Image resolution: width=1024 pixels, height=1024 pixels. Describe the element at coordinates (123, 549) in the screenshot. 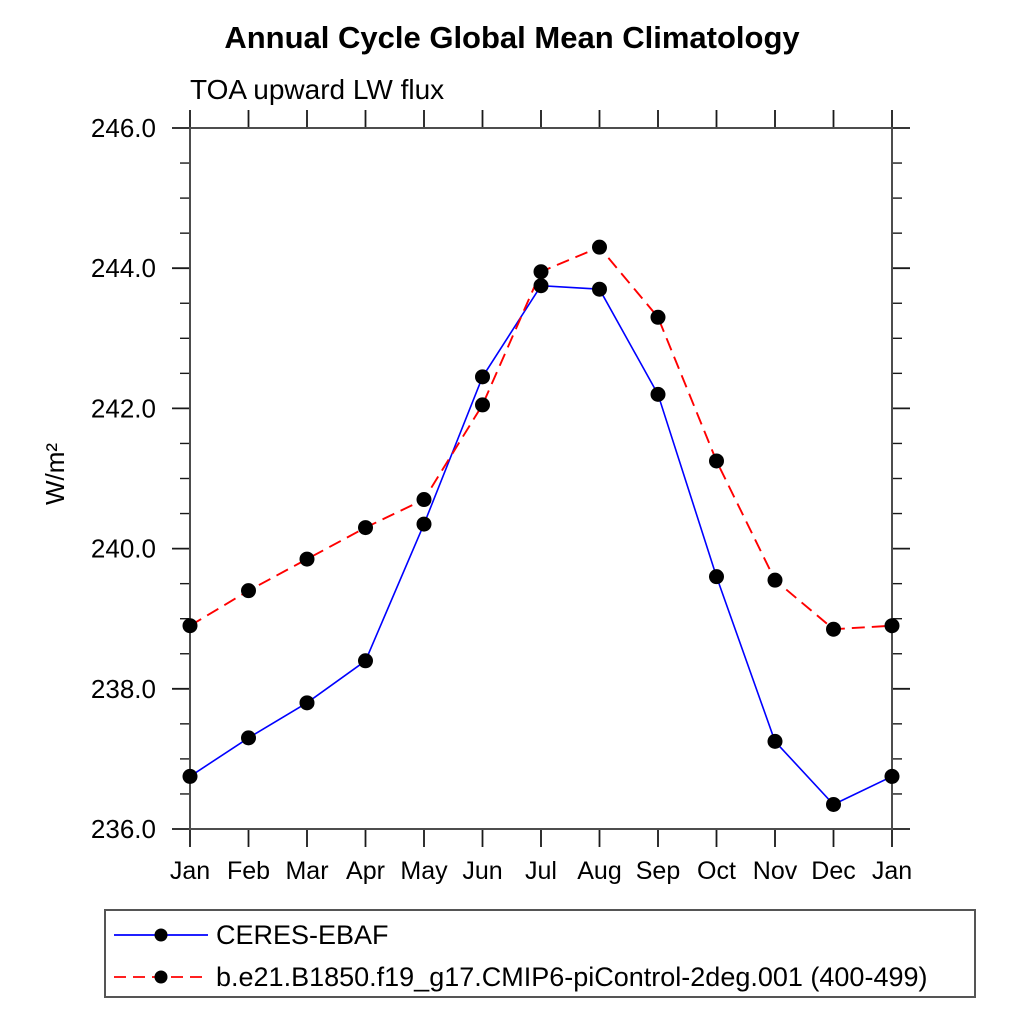

I see `y-tick-label: 240.0` at that location.